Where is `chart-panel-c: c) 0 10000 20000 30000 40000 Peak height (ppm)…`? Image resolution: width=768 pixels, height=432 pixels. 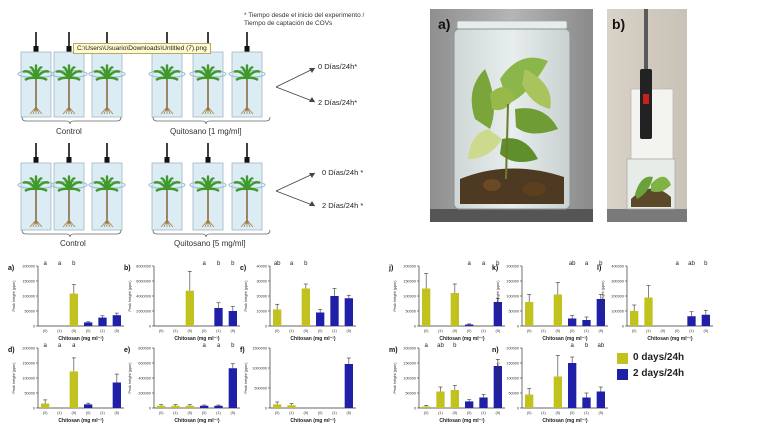
chart-panel-c: c) 0 10000 20000 30000 40000 Peak height (ppm)… is located at coordinates (298, 301).